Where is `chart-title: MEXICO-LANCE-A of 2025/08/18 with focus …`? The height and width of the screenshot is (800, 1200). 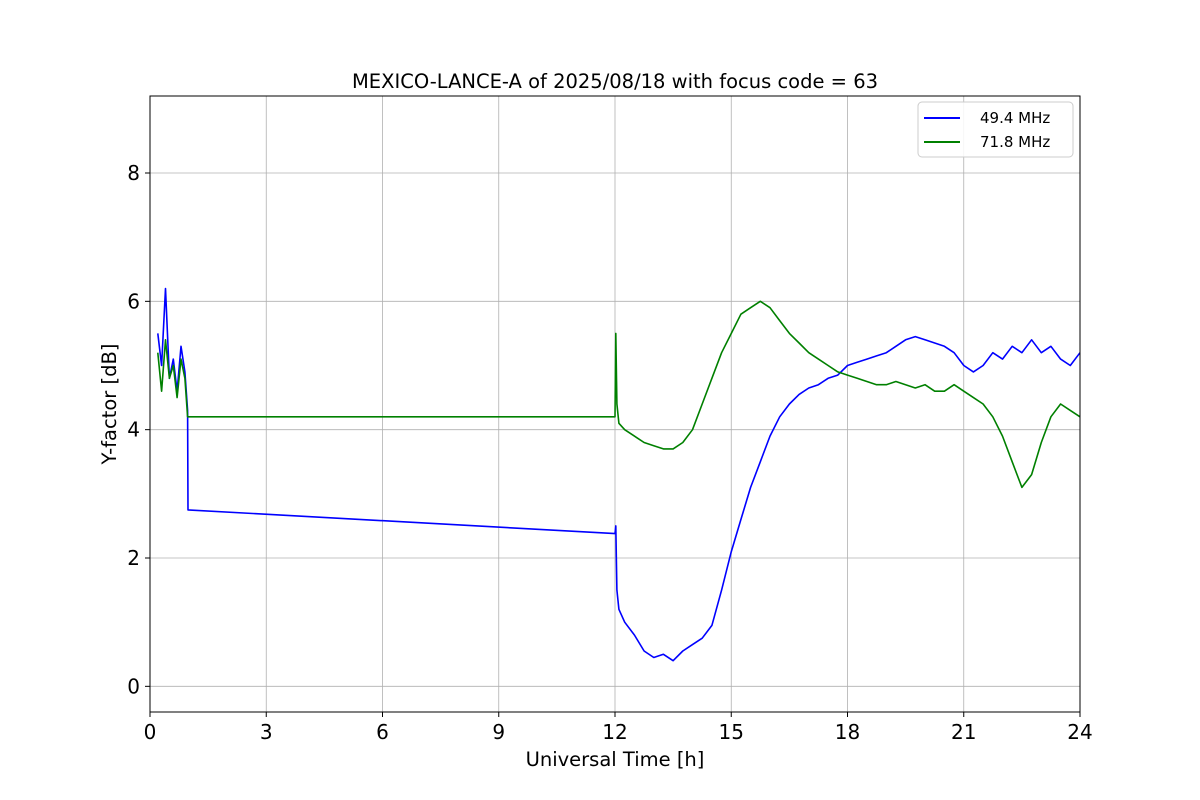 chart-title: MEXICO-LANCE-A of 2025/08/18 with focus … is located at coordinates (615, 81).